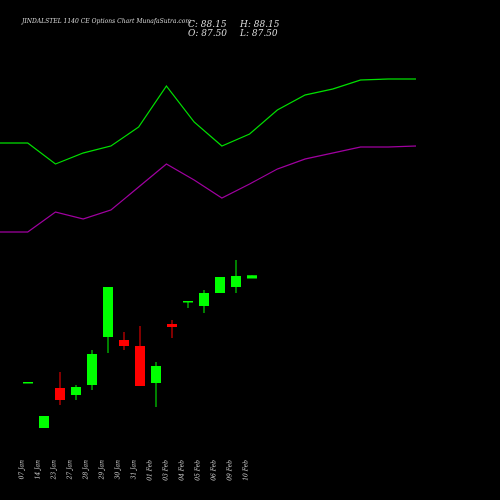 The height and width of the screenshot is (500, 500). What do you see at coordinates (22, 470) in the screenshot?
I see `x-tick-label: 07 Jan` at bounding box center [22, 470].